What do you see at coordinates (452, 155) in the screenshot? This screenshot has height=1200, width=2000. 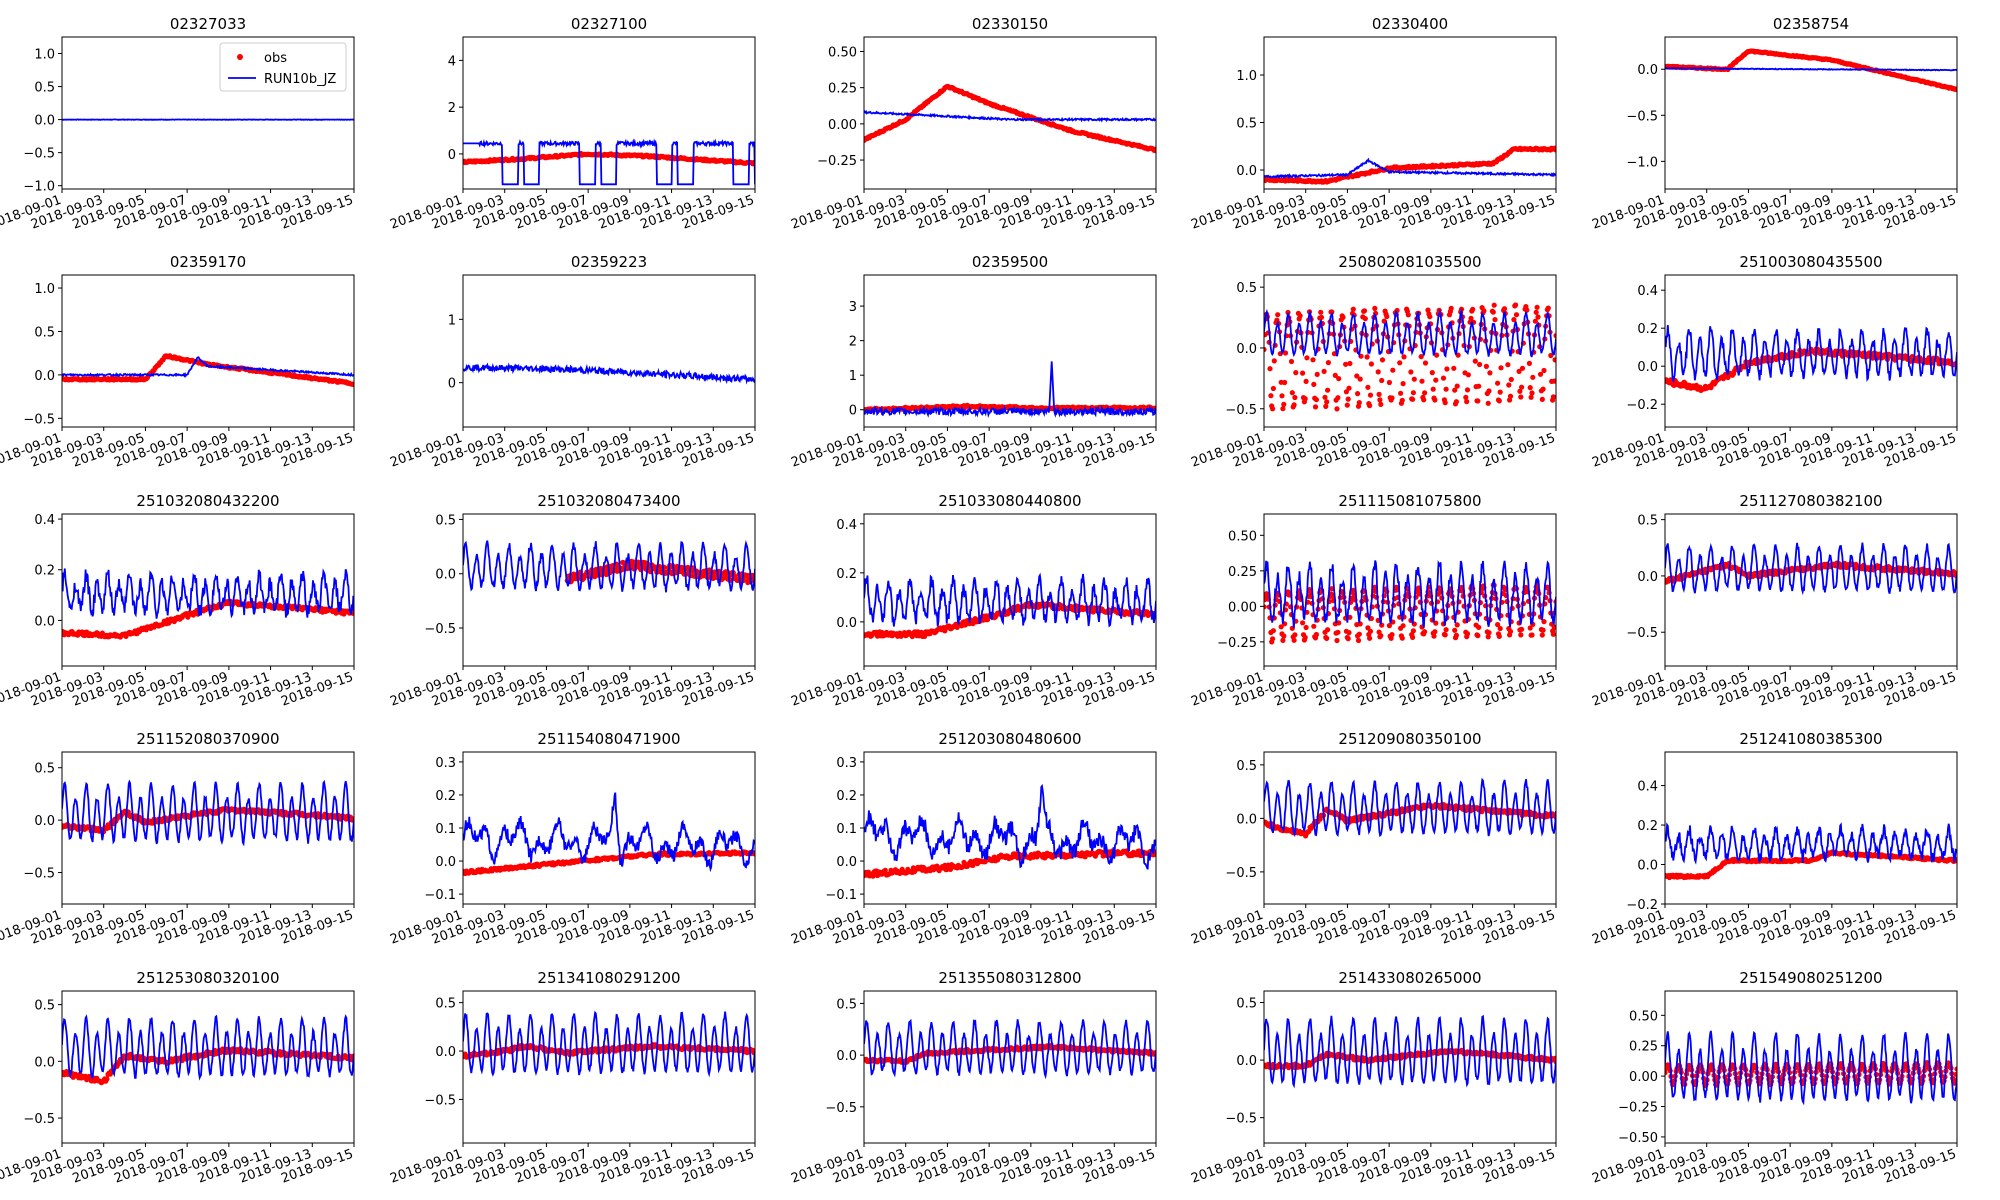 I see `y-tick-label: 0` at bounding box center [452, 155].